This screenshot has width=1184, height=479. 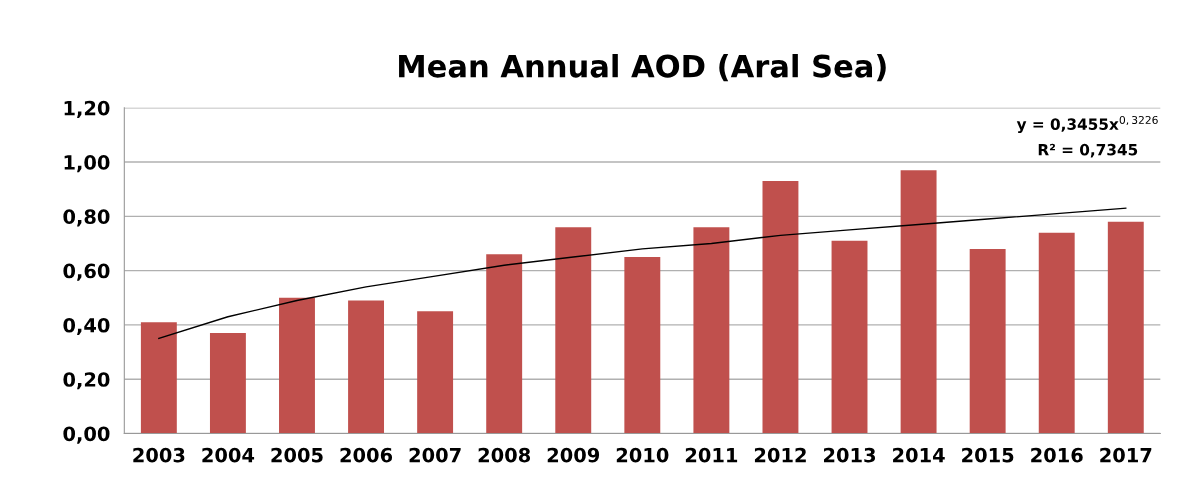 I want to click on y-tick-label: 0,20, so click(x=86, y=381).